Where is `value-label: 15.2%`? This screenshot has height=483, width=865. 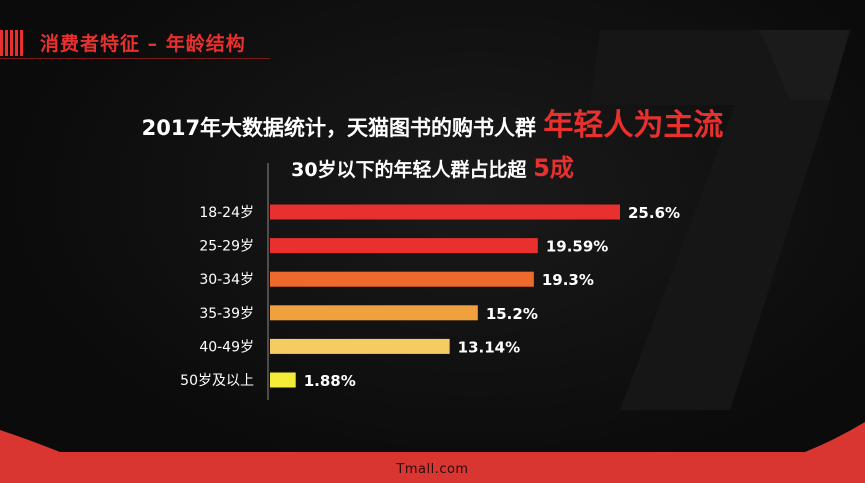
value-label: 15.2% is located at coordinates (512, 314).